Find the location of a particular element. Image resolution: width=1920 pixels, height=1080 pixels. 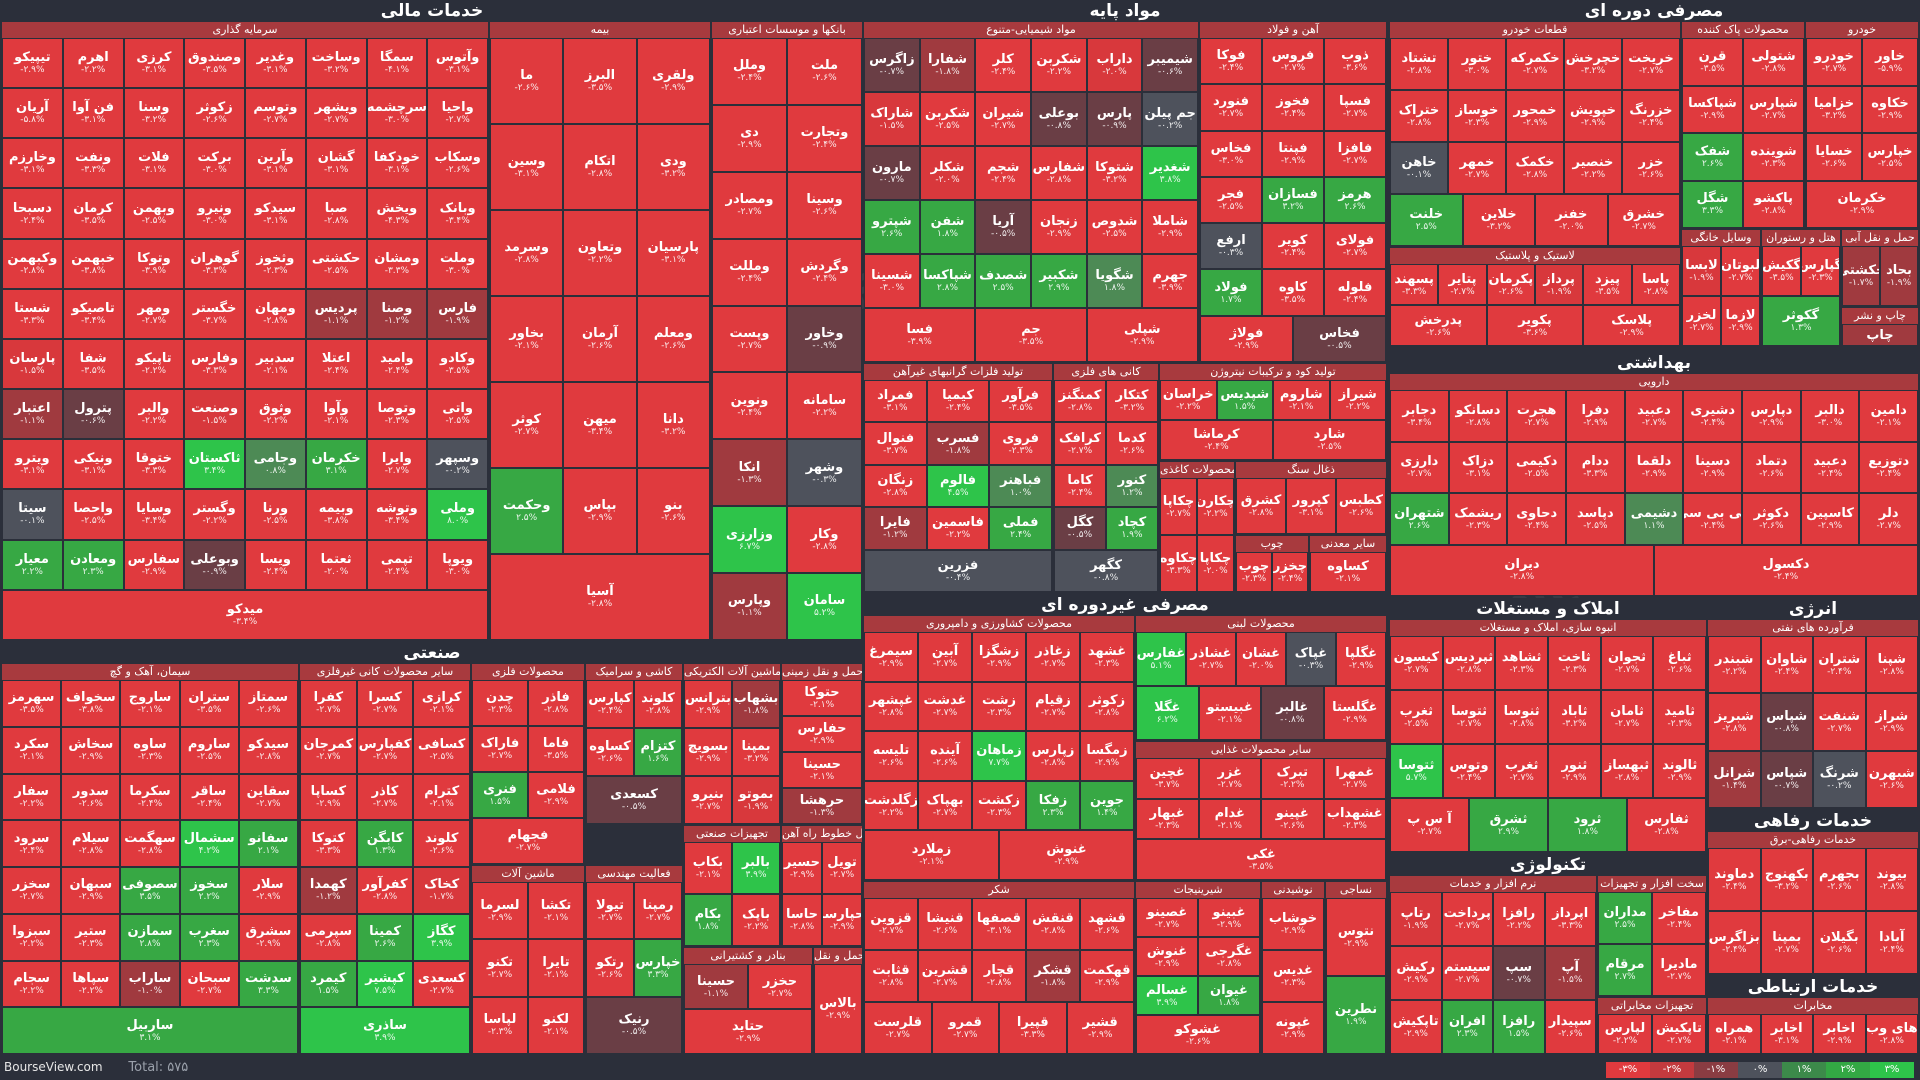

stock-tile: دتوزیع -۲.۴% is located at coordinates (1889, 467).